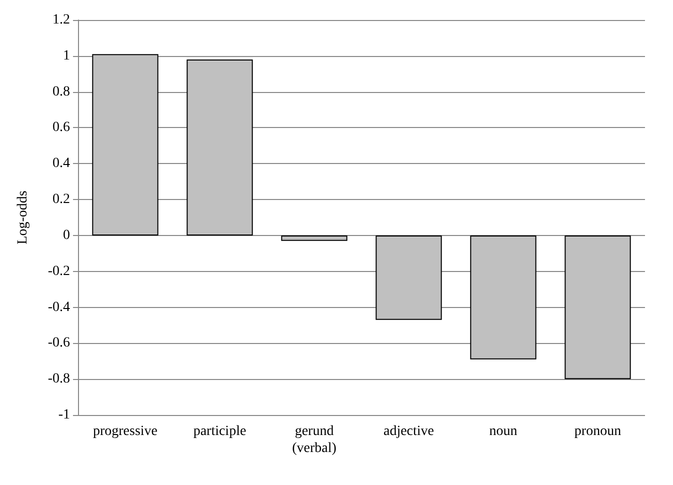 The height and width of the screenshot is (485, 673). What do you see at coordinates (59, 343) in the screenshot?
I see `y-tick-label: -0.6` at bounding box center [59, 343].